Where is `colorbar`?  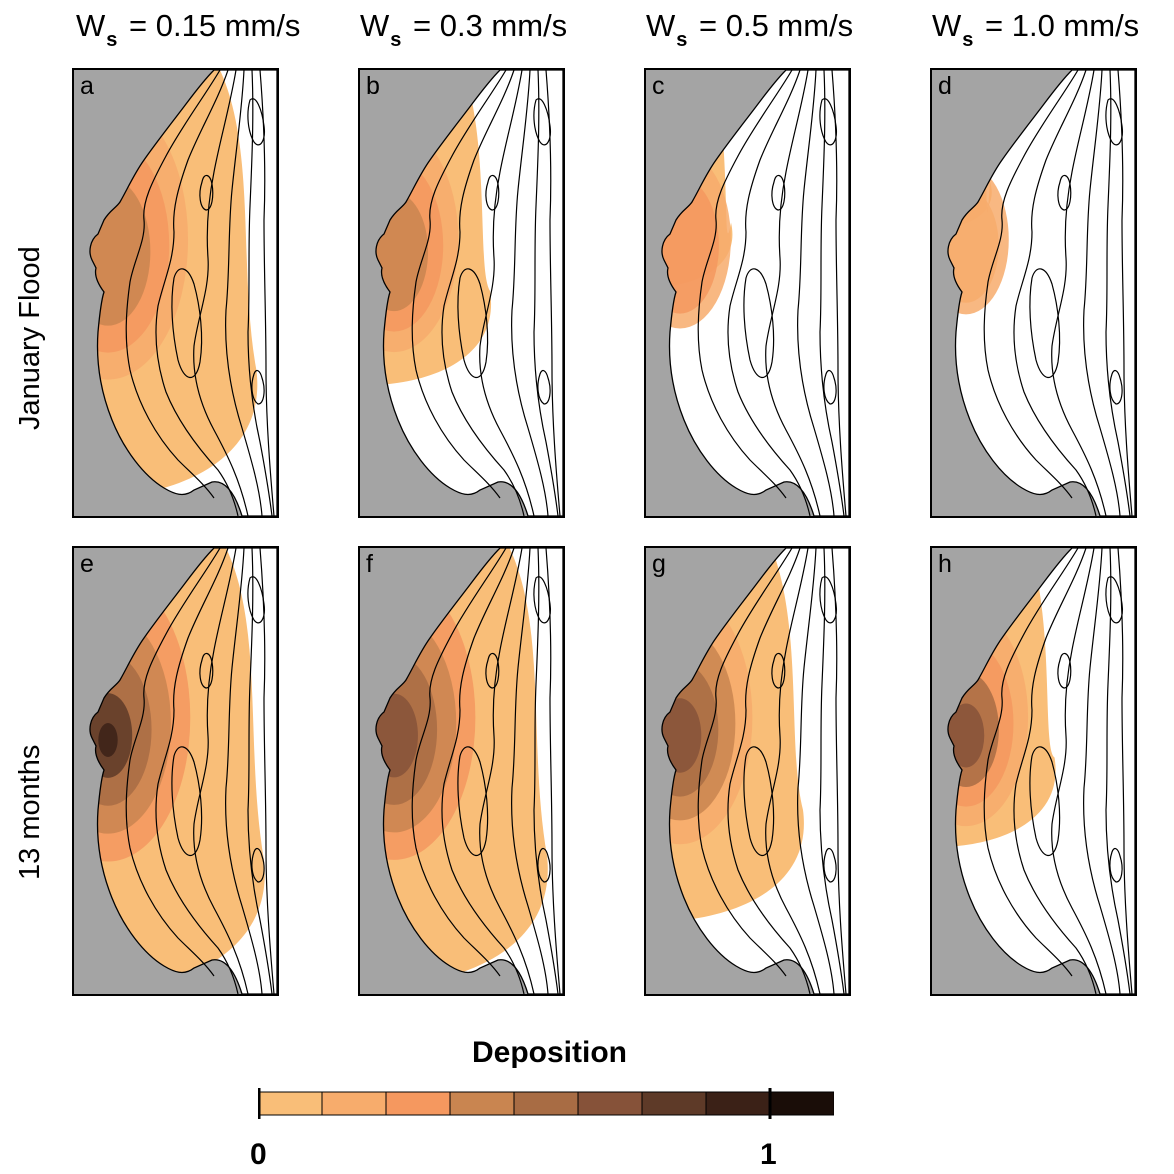 colorbar is located at coordinates (546, 1103).